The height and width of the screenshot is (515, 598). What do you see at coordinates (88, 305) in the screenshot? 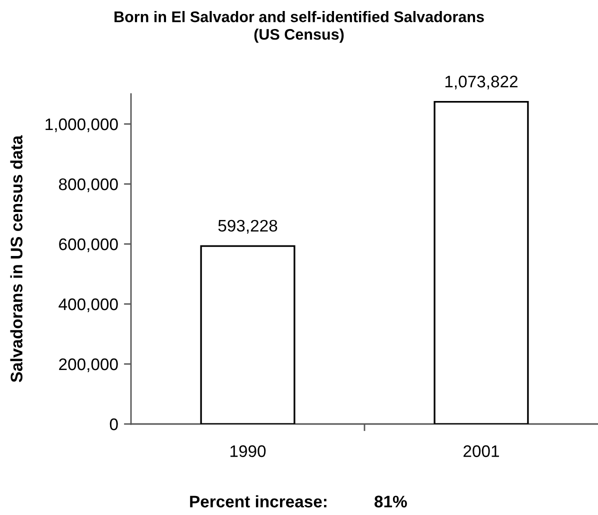
I see `y-tick-label: 400,000` at bounding box center [88, 305].